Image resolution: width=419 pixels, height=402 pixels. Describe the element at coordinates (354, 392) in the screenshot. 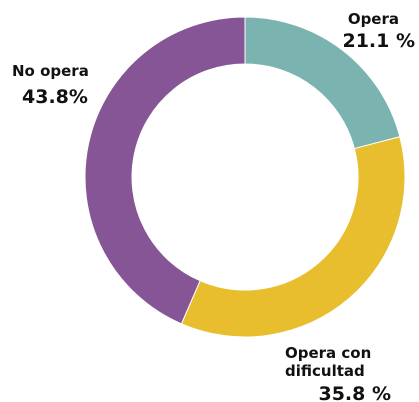

I see `value-label: 35.8 %` at that location.